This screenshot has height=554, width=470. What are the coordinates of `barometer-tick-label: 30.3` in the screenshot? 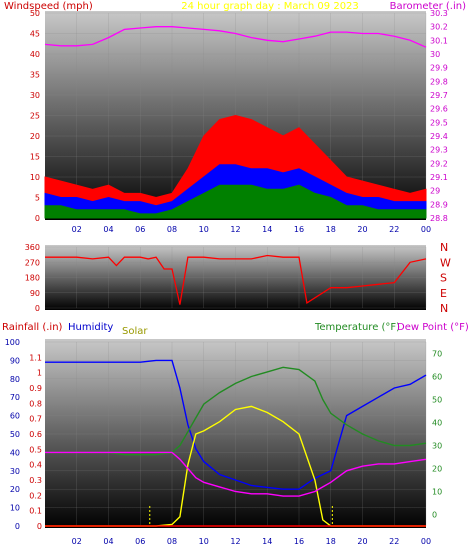 It's located at (439, 13).